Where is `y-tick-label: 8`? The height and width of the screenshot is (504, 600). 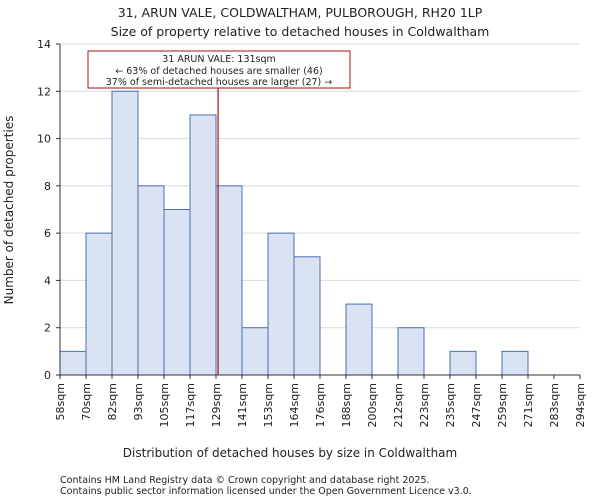
y-tick-label: 8 is located at coordinates (47, 186).